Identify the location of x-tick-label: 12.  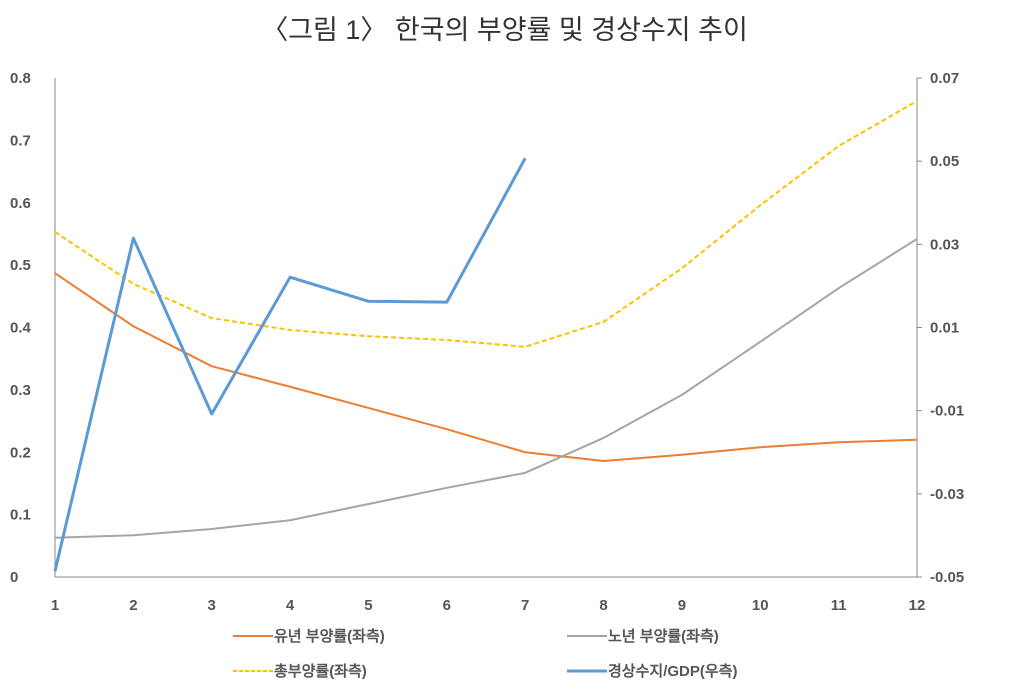
(917, 605).